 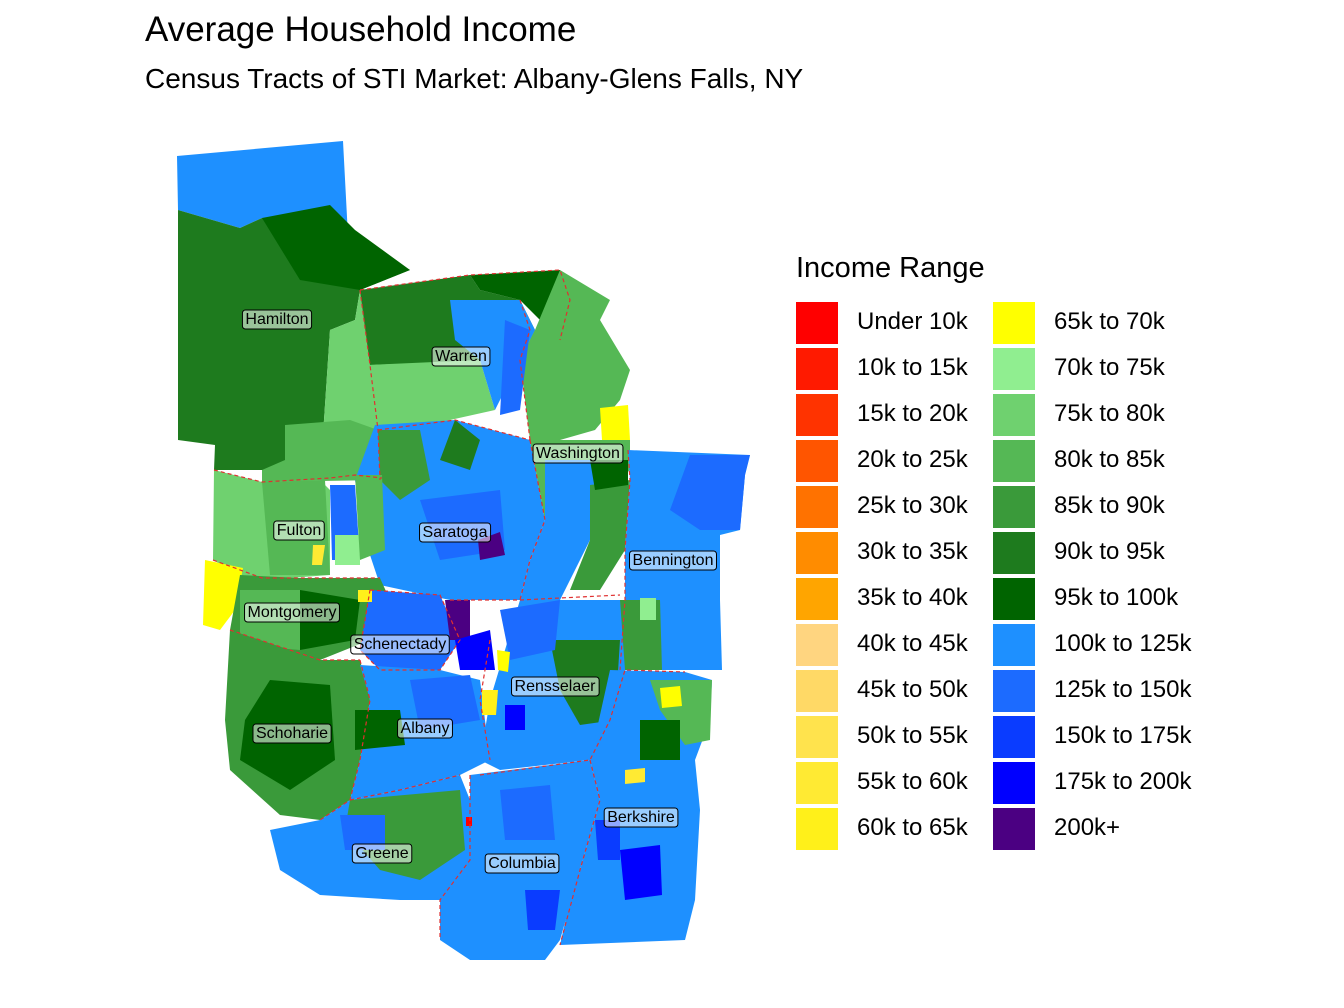 What do you see at coordinates (648, 609) in the screenshot?
I see `region-yellow-bennington` at bounding box center [648, 609].